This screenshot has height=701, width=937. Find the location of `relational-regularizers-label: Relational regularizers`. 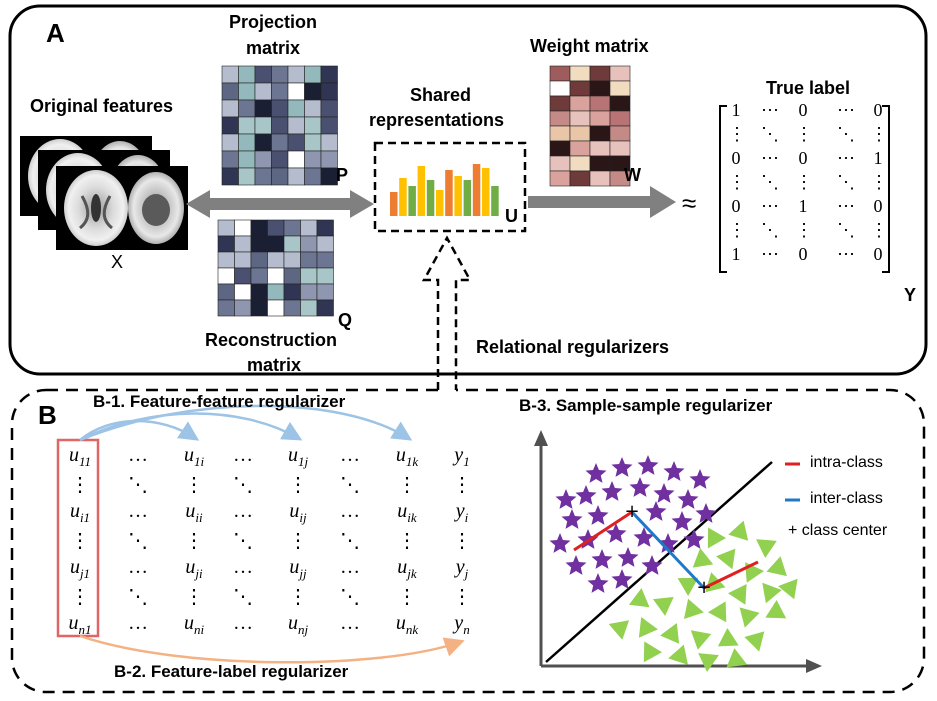

relational-regularizers-label: Relational regularizers is located at coordinates (573, 347).